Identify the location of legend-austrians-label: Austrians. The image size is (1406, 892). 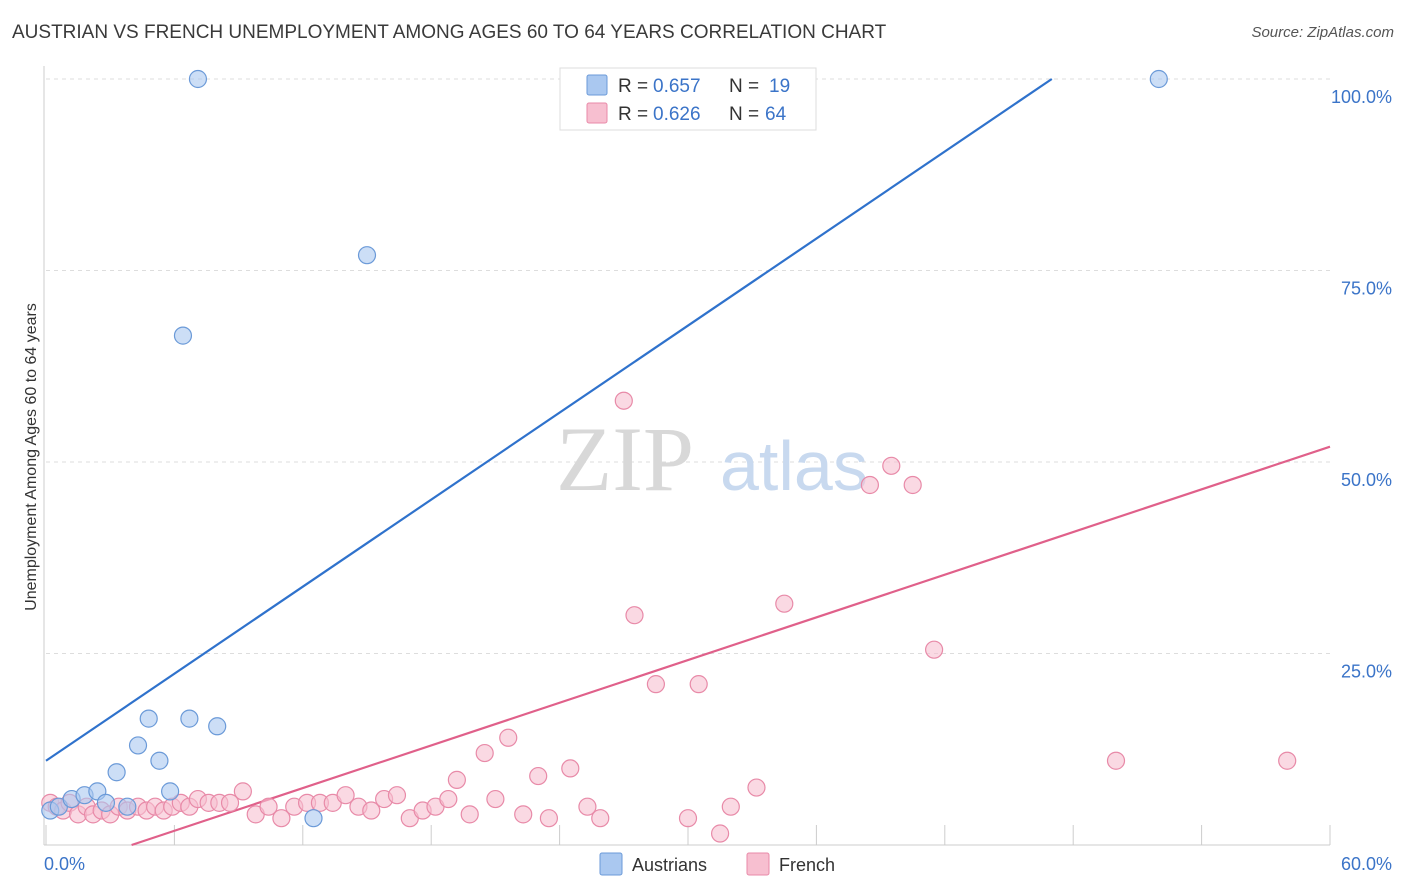
(669, 865).